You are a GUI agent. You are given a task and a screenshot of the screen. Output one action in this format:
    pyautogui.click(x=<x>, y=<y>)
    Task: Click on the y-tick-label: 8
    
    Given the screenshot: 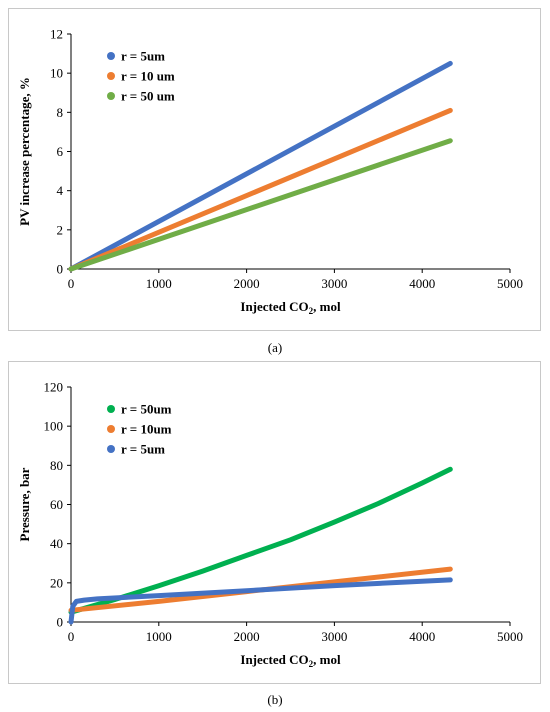 What is the action you would take?
    pyautogui.click(x=60, y=112)
    